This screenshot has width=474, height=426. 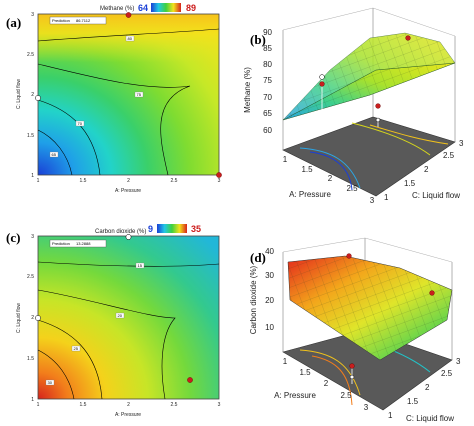 What do you see at coordinates (267, 130) in the screenshot?
I see `panel-b-ztick: 60` at bounding box center [267, 130].